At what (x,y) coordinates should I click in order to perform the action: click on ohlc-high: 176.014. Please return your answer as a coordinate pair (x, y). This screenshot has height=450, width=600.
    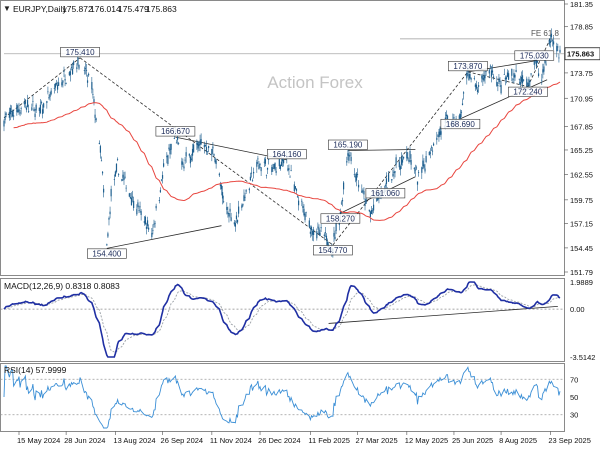
    Looking at the image, I should click on (105, 9).